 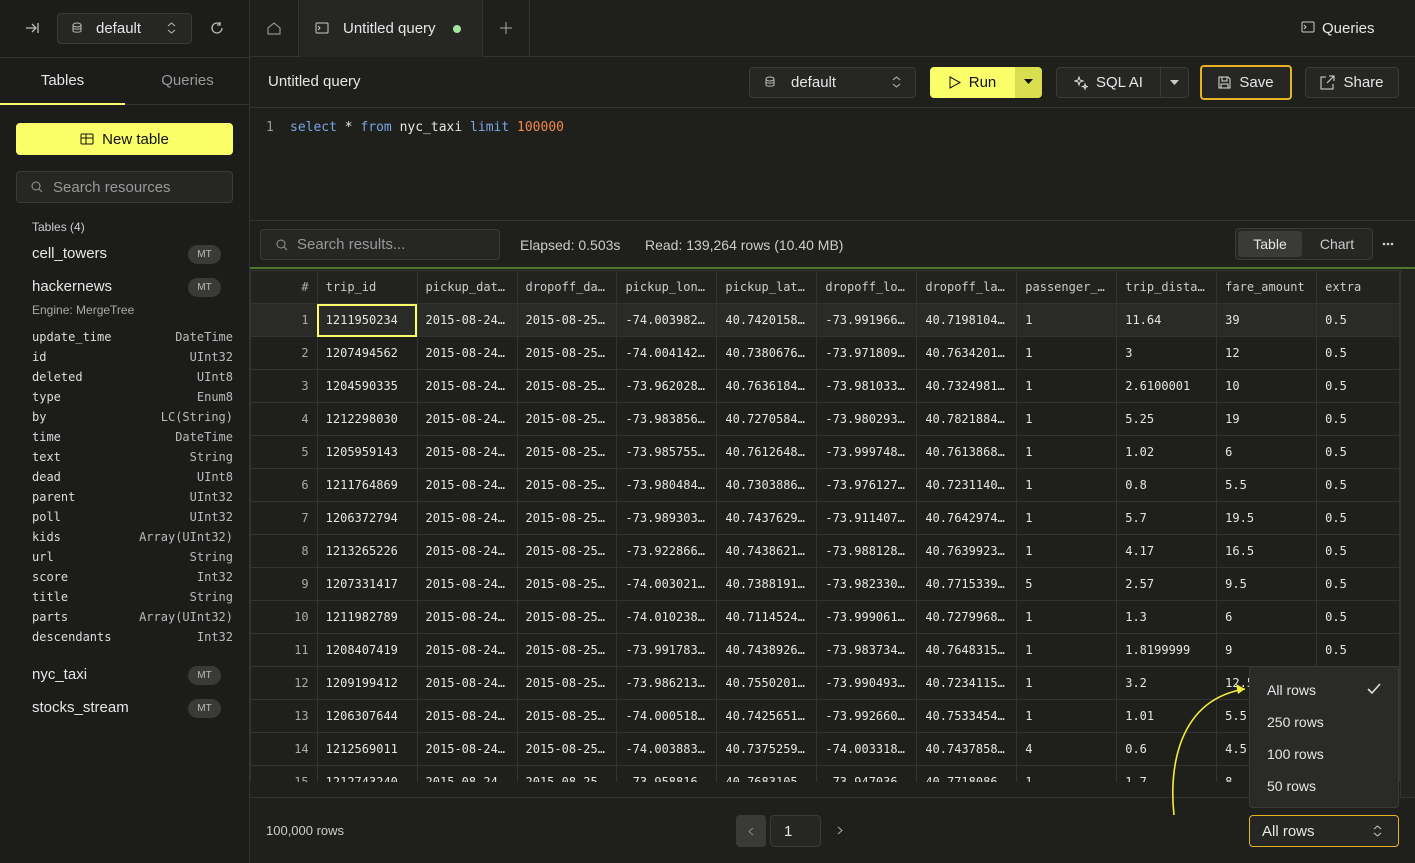 I want to click on table-cell: 5.5, so click(x=1267, y=485).